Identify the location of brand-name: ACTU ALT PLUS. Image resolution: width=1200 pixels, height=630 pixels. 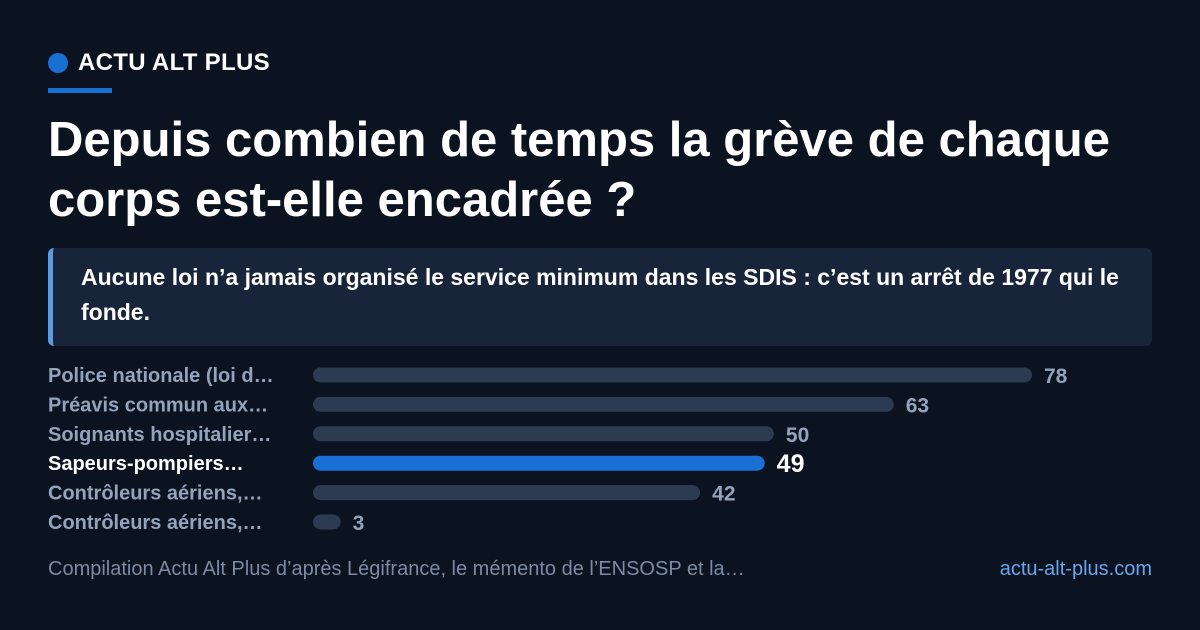
(174, 62).